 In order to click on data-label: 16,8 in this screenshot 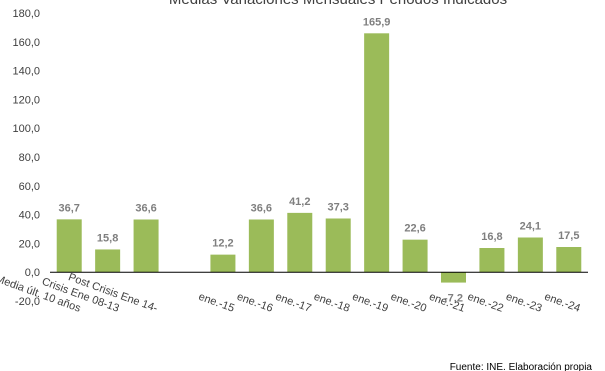, I will do `click(491, 237)`.